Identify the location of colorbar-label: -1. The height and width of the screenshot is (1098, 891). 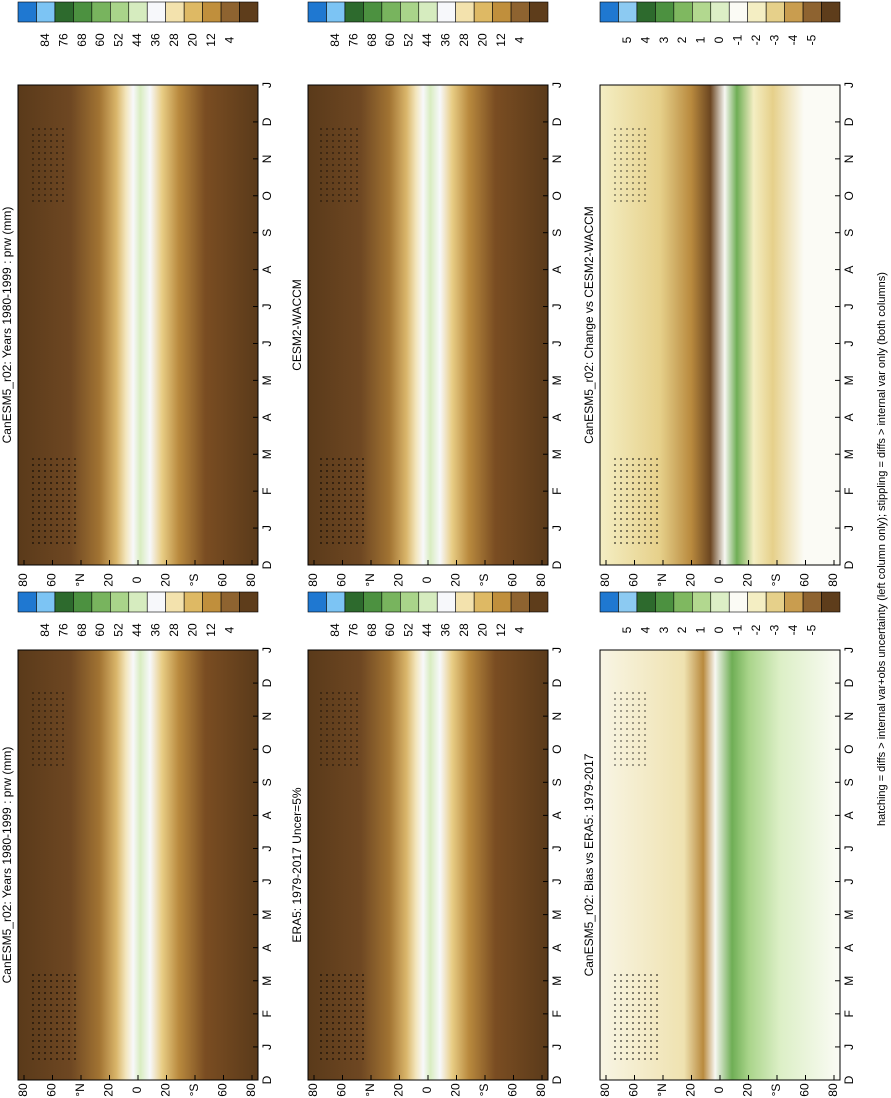
(738, 39).